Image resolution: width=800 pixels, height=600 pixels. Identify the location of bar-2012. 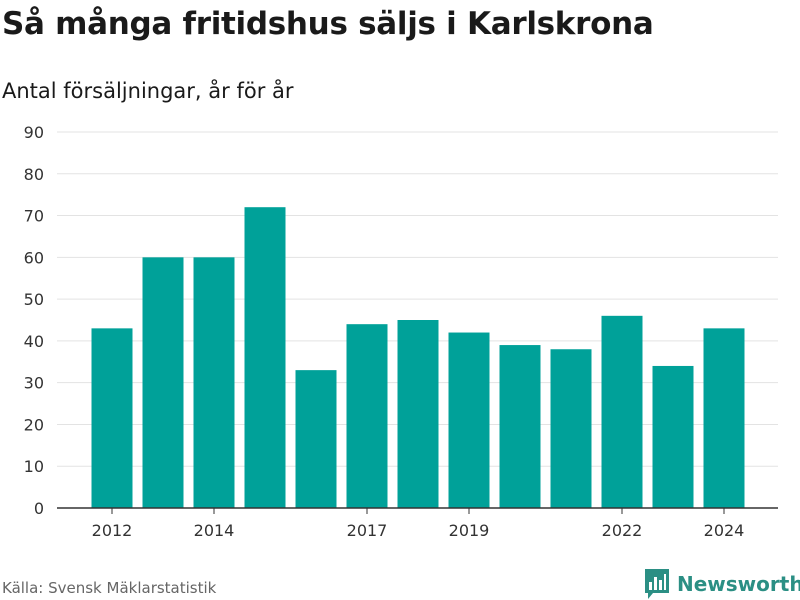
(112, 418).